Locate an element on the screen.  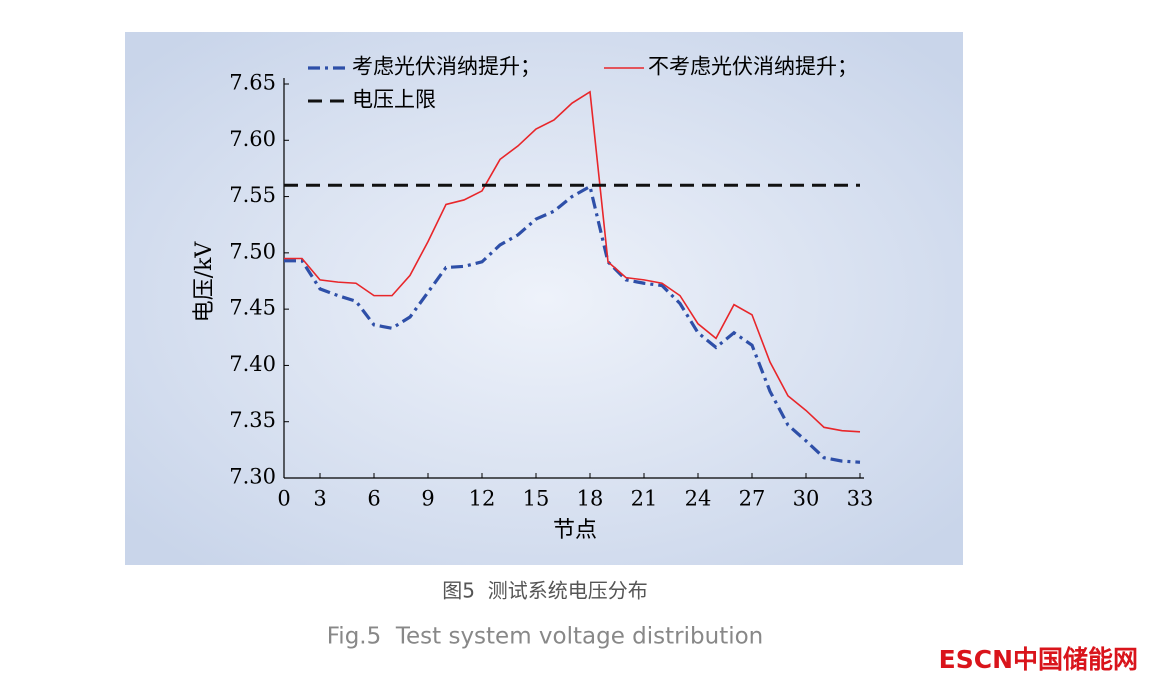
x-tick-label: 15 is located at coordinates (536, 499).